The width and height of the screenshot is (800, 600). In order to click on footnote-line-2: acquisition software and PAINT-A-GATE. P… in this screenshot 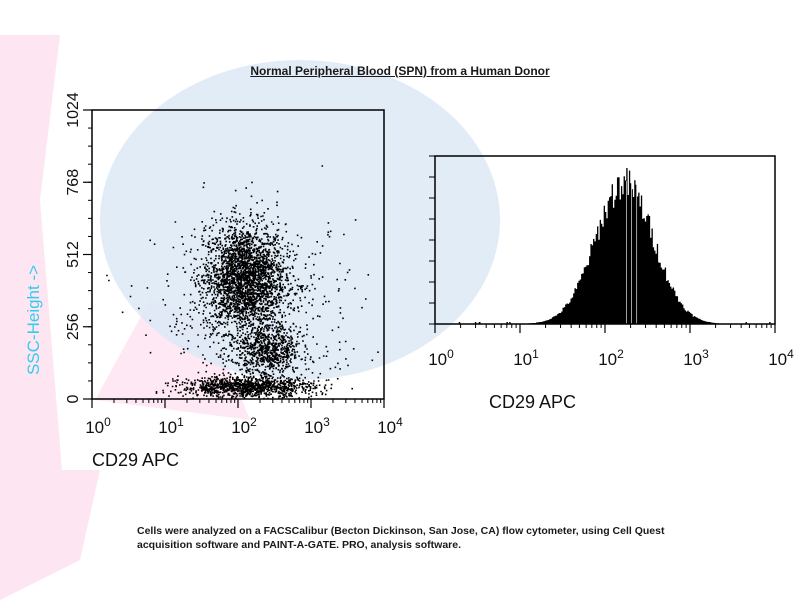, I will do `click(299, 545)`.